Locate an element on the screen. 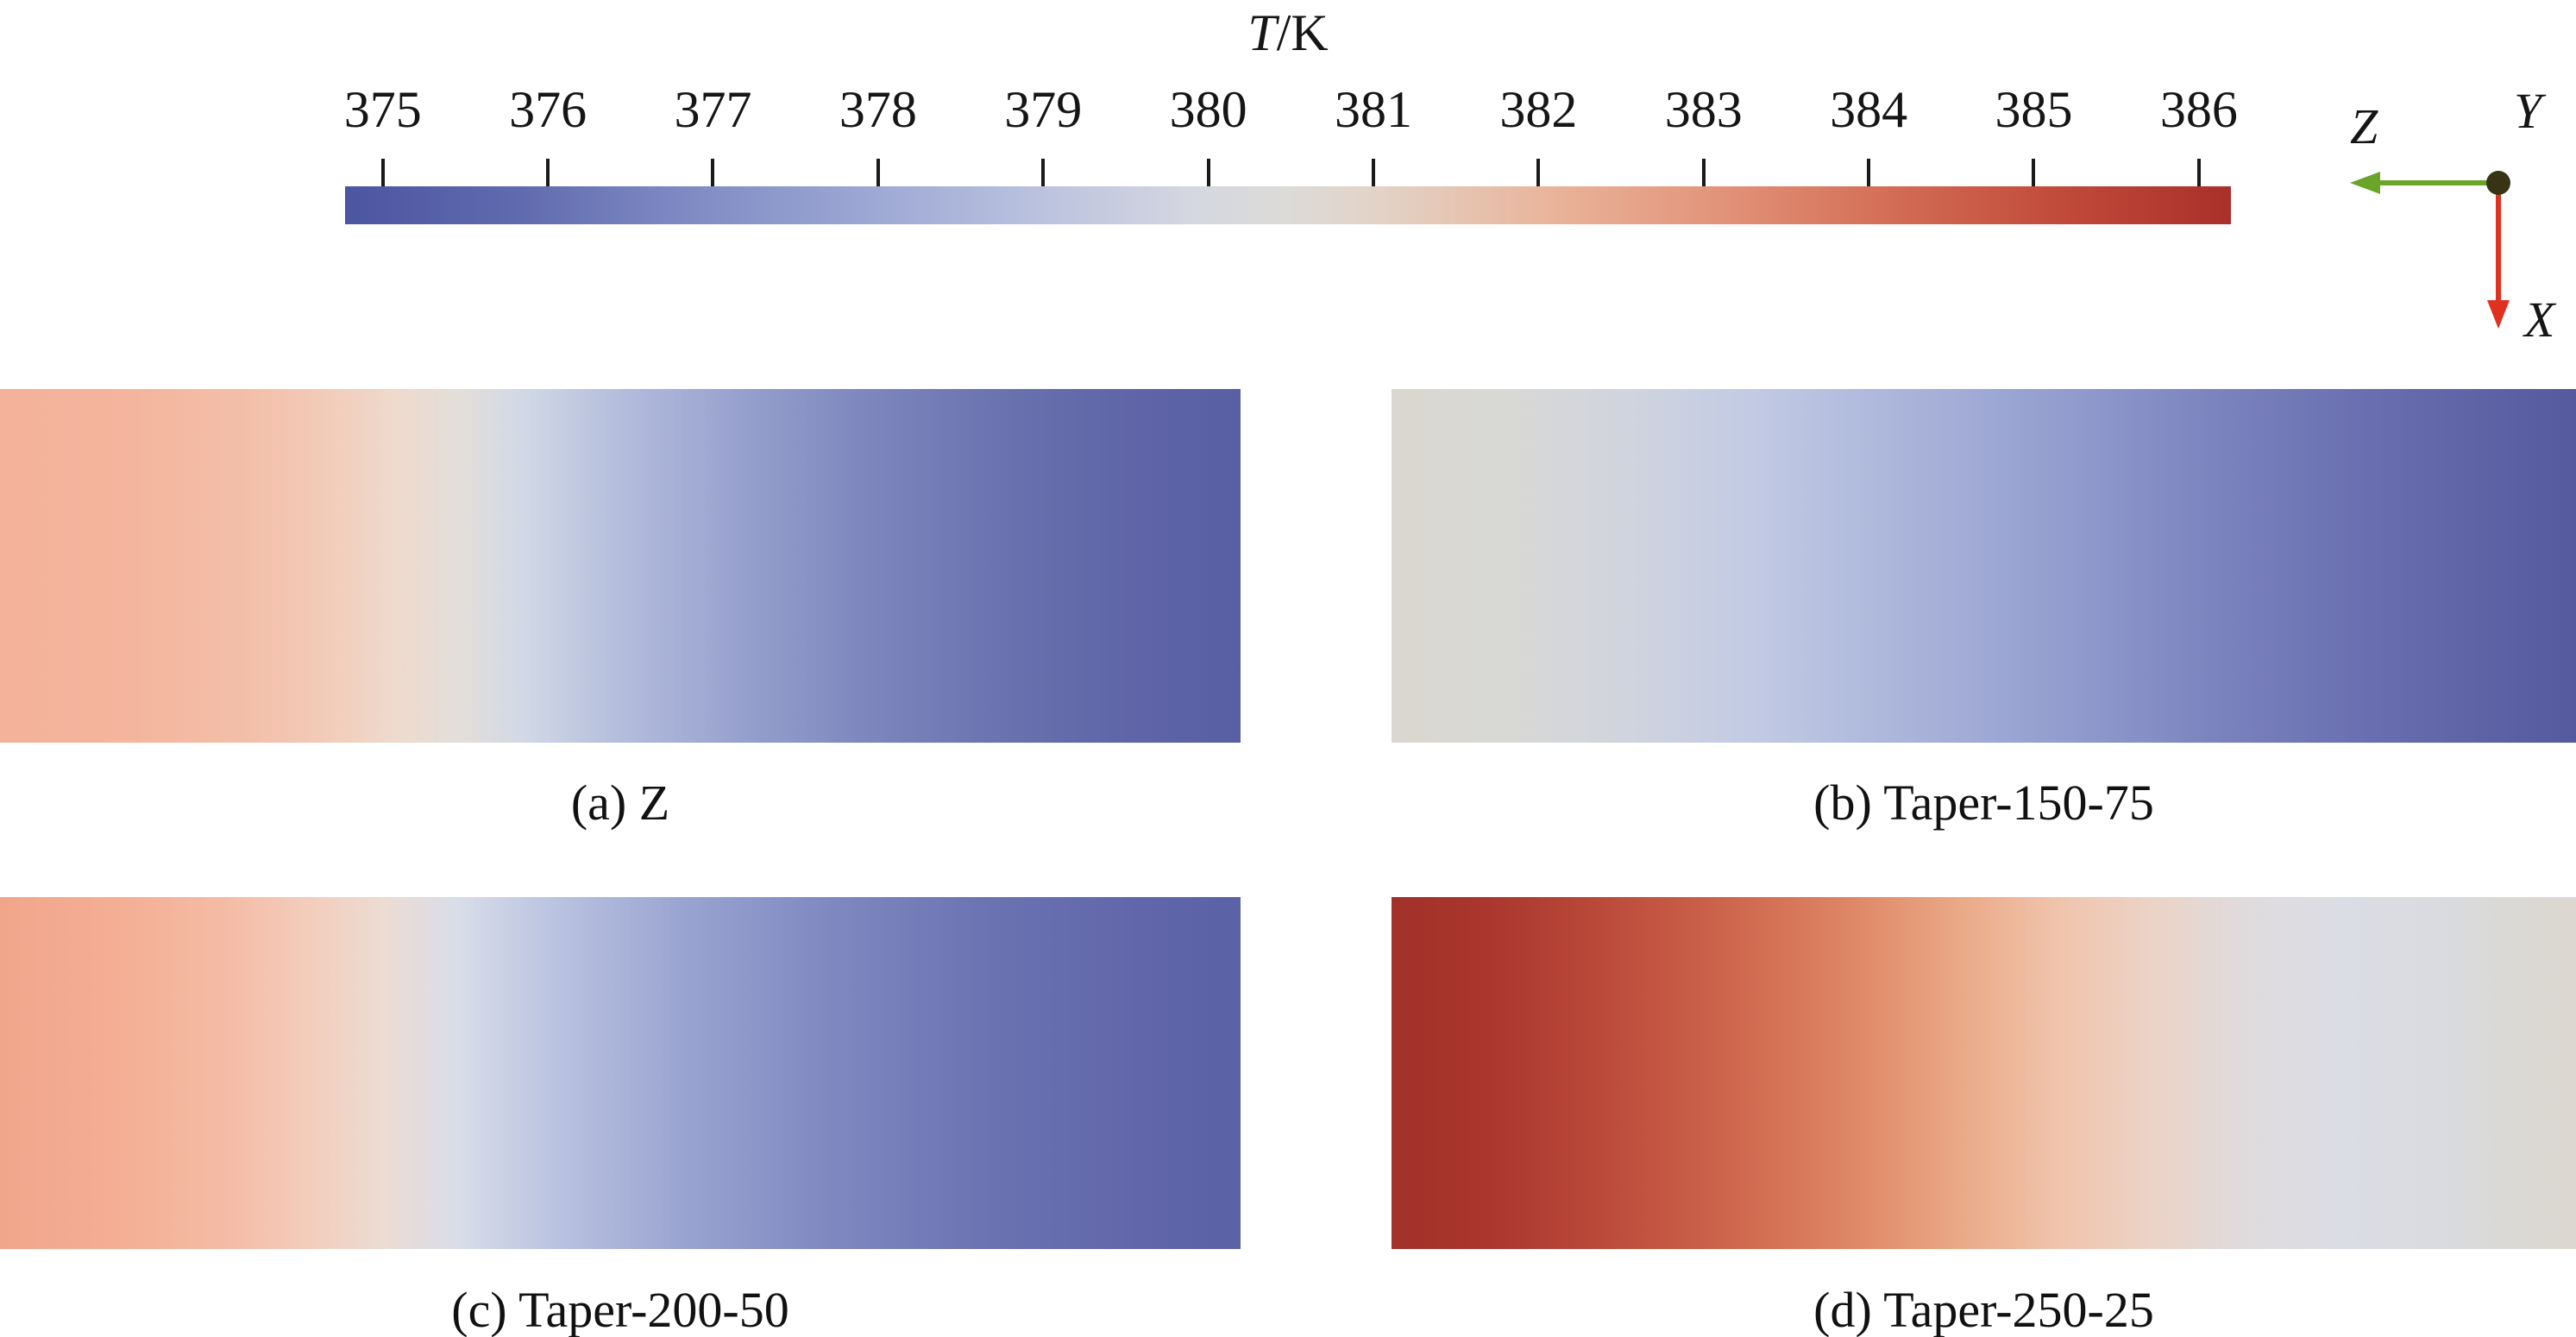 This screenshot has width=2576, height=1337. colorbar-tick-label: 375 is located at coordinates (382, 109).